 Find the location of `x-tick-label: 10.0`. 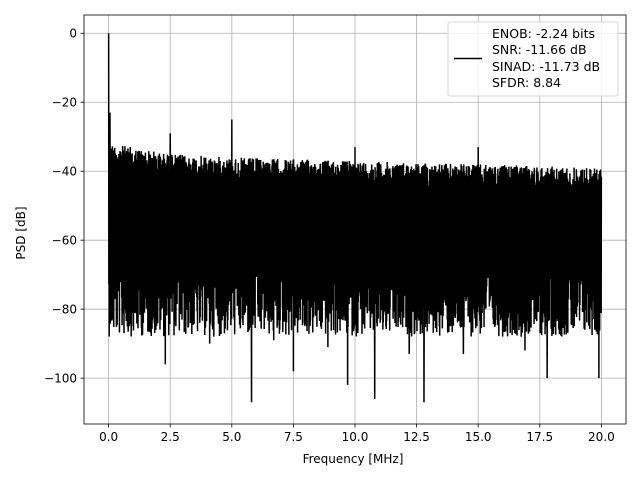

x-tick-label: 10.0 is located at coordinates (355, 437).